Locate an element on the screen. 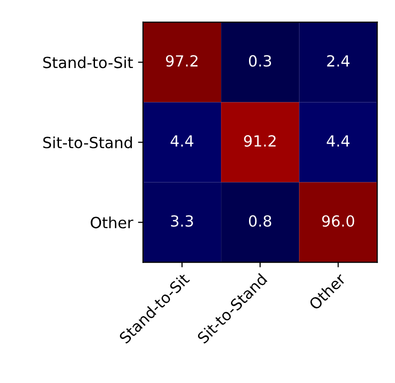  data-label: 97.2 is located at coordinates (182, 61).